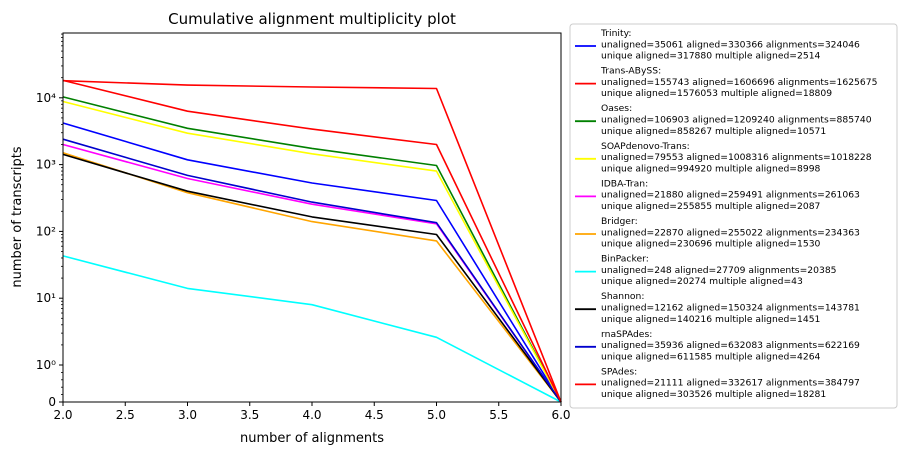 This screenshot has height=455, width=907. I want to click on x-tick-label: 3.5, so click(249, 415).